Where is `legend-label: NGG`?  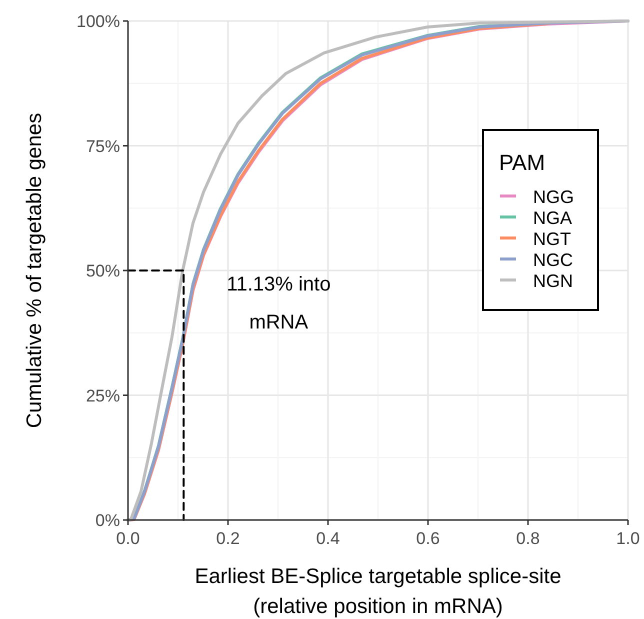
legend-label: NGG is located at coordinates (553, 197).